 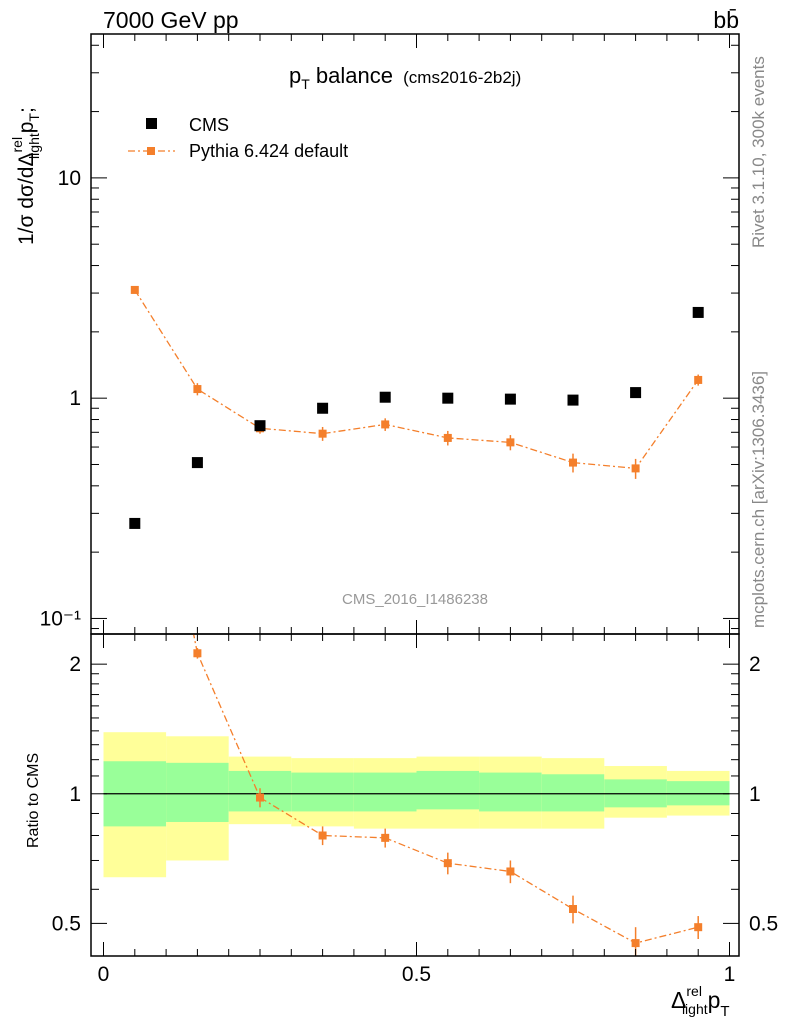 I want to click on side-label-bottom: mcplots.cern.ch [arXiv:1306.3436], so click(x=758, y=499).